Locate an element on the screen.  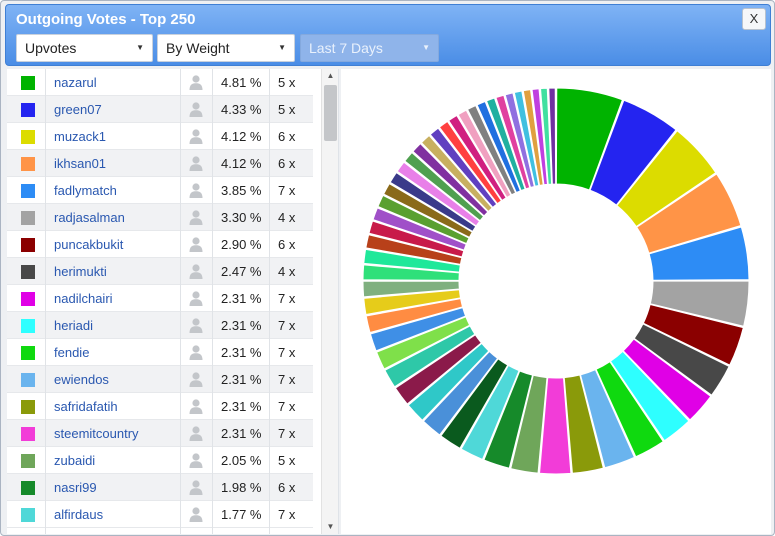
voter-row: safridafatih 2.31 % 7 x is located at coordinates (160, 406).